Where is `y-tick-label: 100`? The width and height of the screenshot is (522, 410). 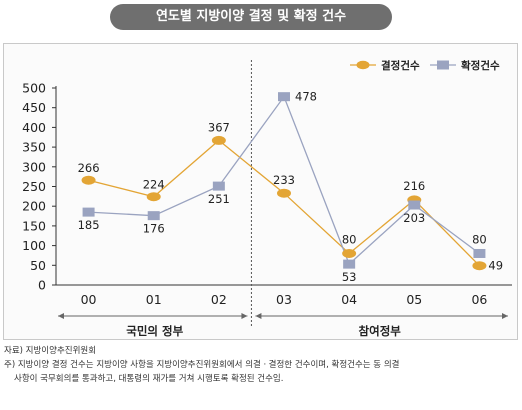 y-tick-label: 100 is located at coordinates (34, 245).